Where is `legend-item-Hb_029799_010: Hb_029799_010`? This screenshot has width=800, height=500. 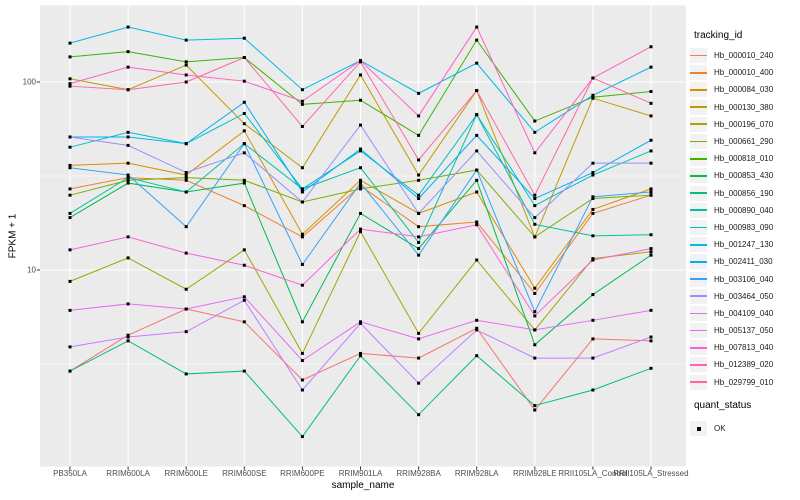
legend-item-Hb_029799_010: Hb_029799_010 is located at coordinates (731, 382).